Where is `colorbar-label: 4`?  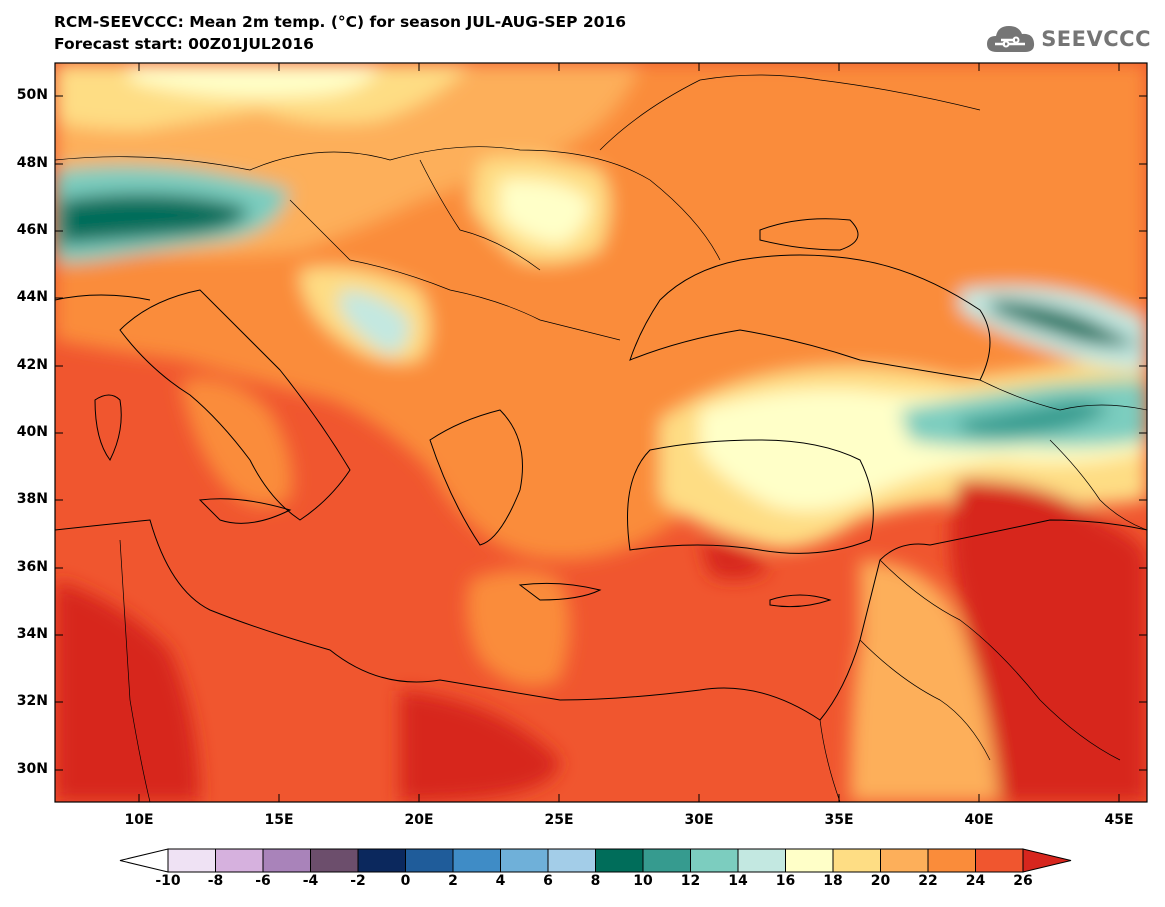
colorbar-label: 4 is located at coordinates (500, 881).